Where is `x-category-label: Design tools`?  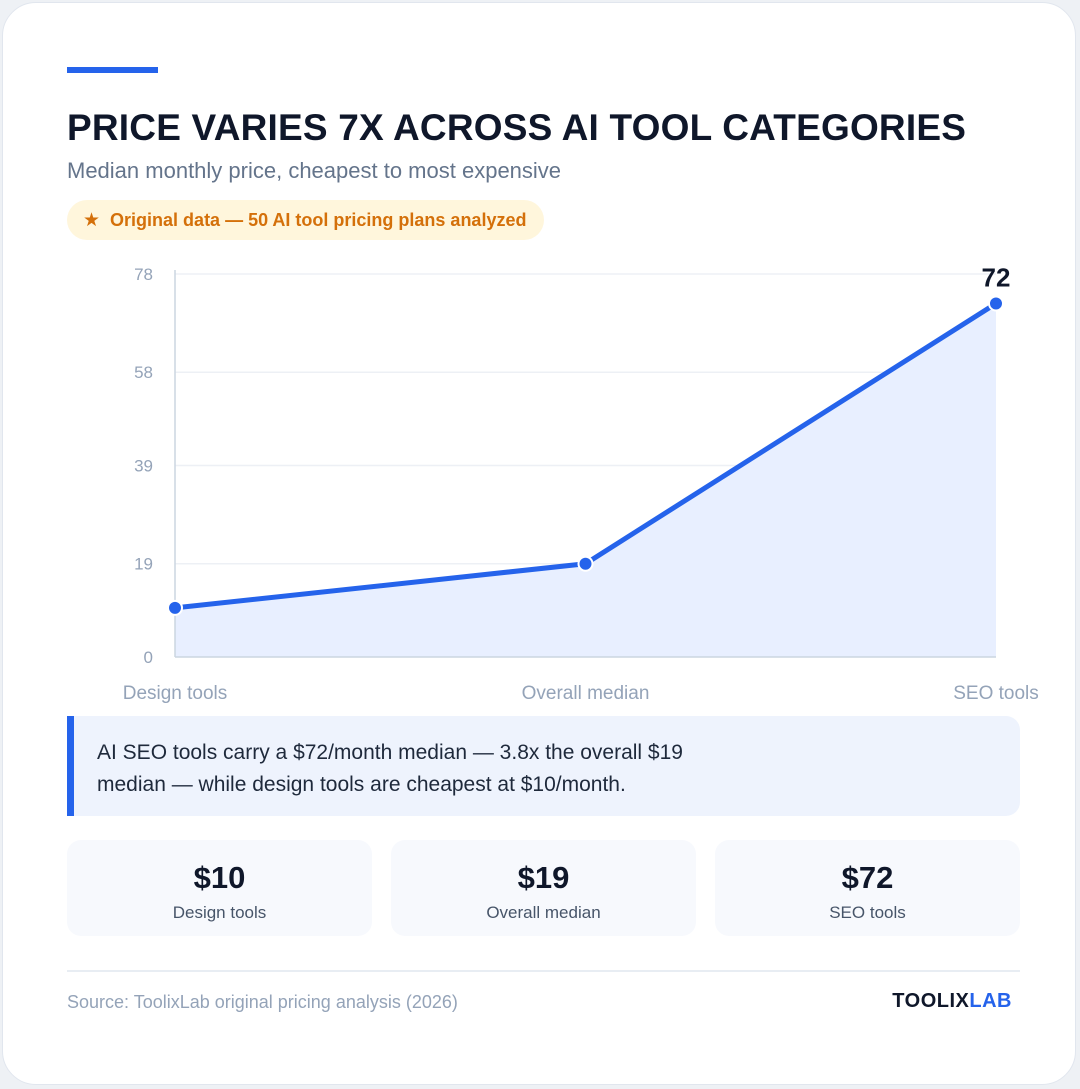
x-category-label: Design tools is located at coordinates (175, 693).